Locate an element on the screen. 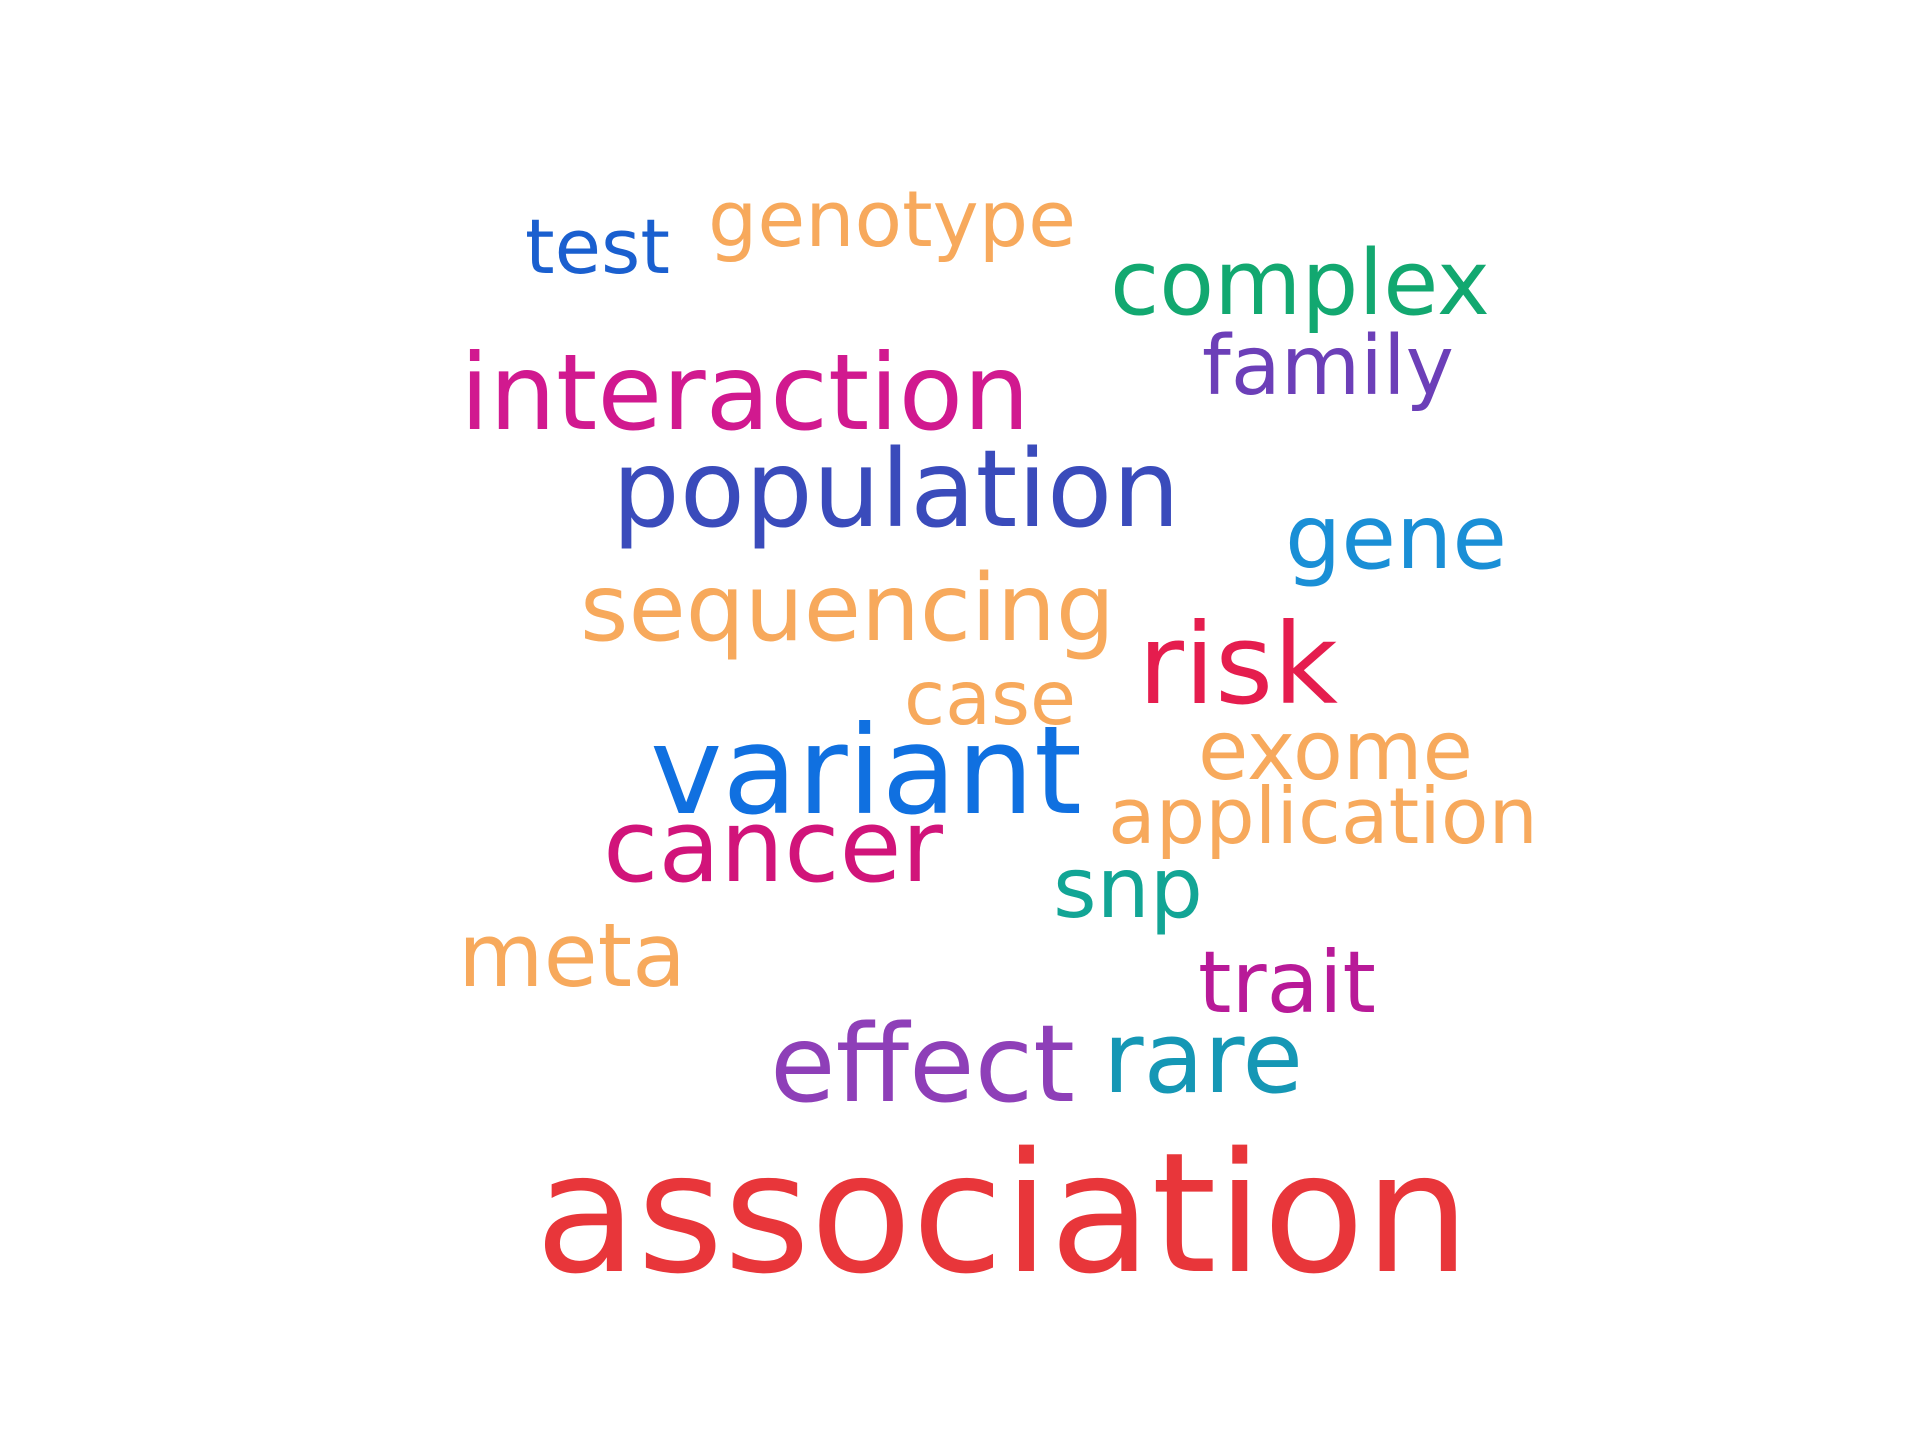 This screenshot has height=1440, width=1920. word-interaction: interaction is located at coordinates (745, 392).